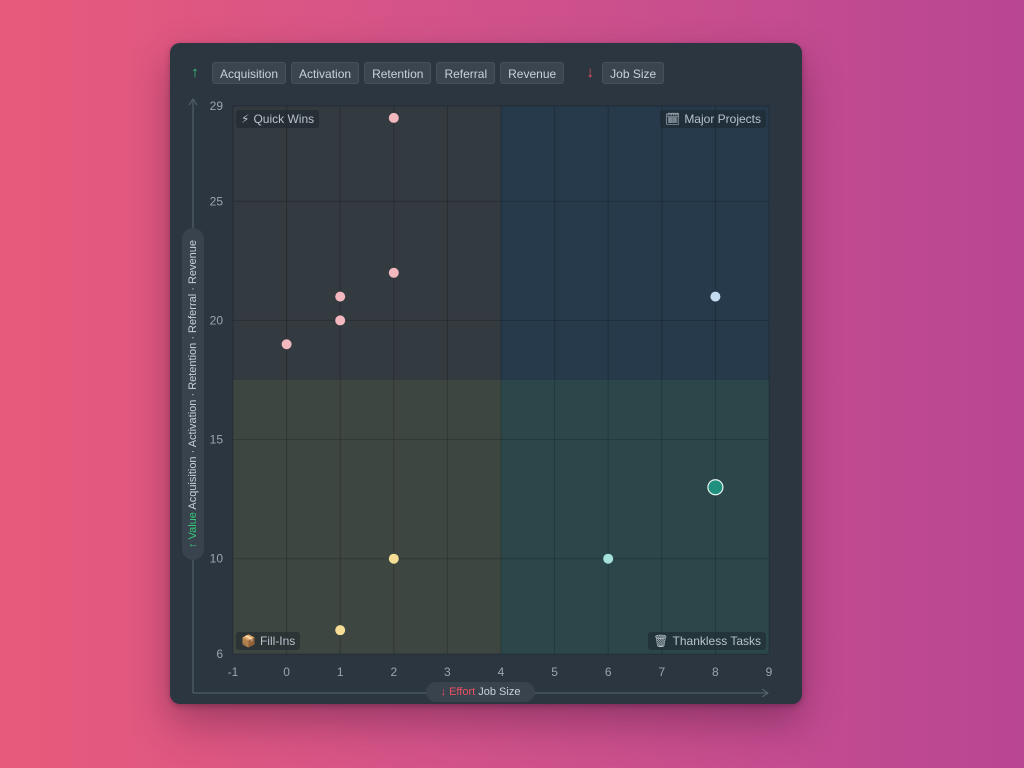 The width and height of the screenshot is (1024, 768). Describe the element at coordinates (393, 672) in the screenshot. I see `x-tick-label: 2` at that location.